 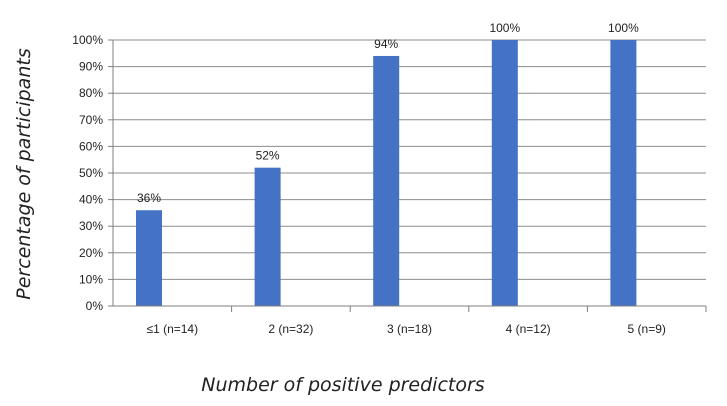 What do you see at coordinates (91, 120) in the screenshot?
I see `y-tick-label: 70%` at bounding box center [91, 120].